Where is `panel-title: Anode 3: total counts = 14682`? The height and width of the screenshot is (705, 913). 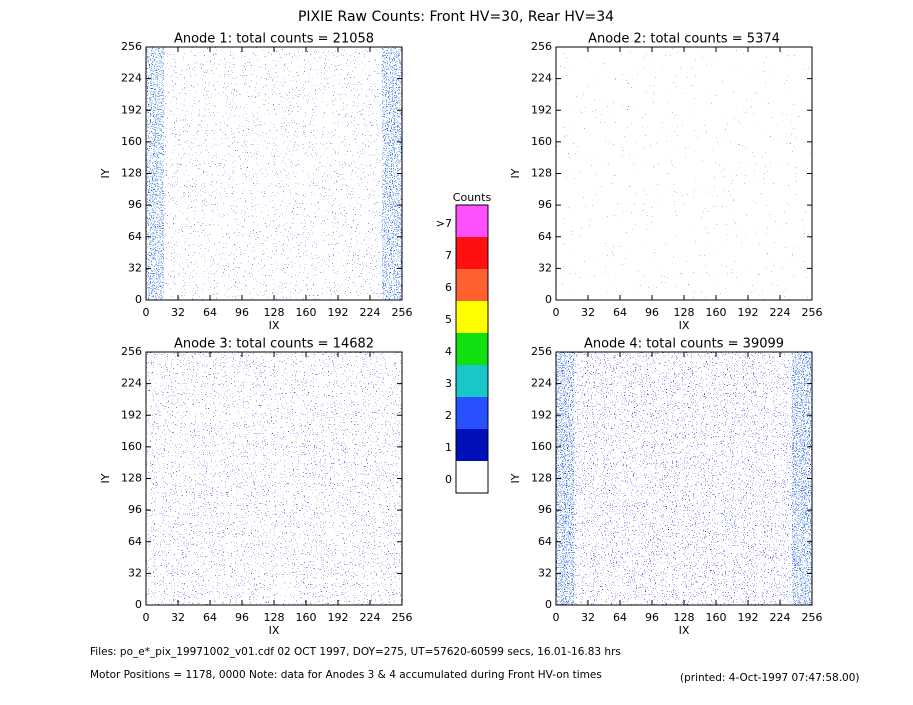
panel-title: Anode 3: total counts = 14682 is located at coordinates (274, 344).